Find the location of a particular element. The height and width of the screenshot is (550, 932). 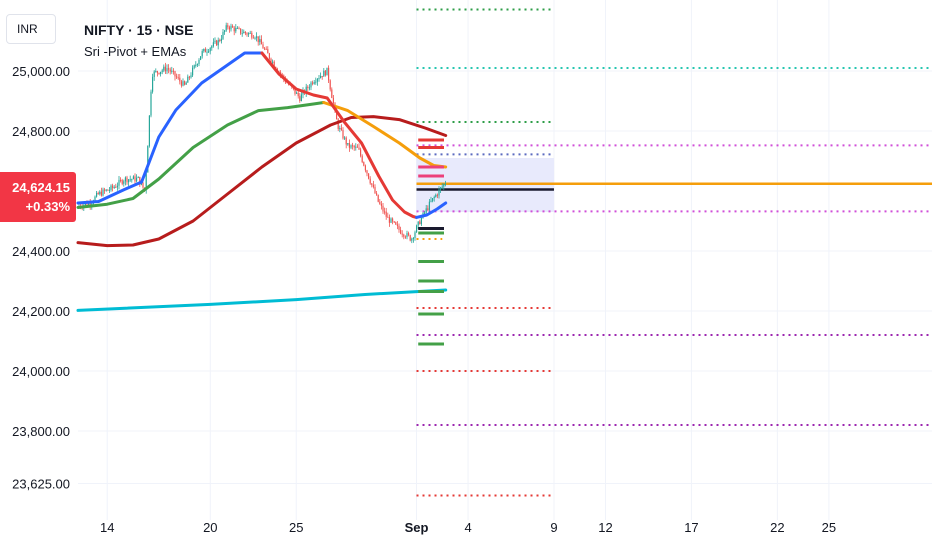

indicator-label: Sri -Pivot + EMAs is located at coordinates (135, 51).